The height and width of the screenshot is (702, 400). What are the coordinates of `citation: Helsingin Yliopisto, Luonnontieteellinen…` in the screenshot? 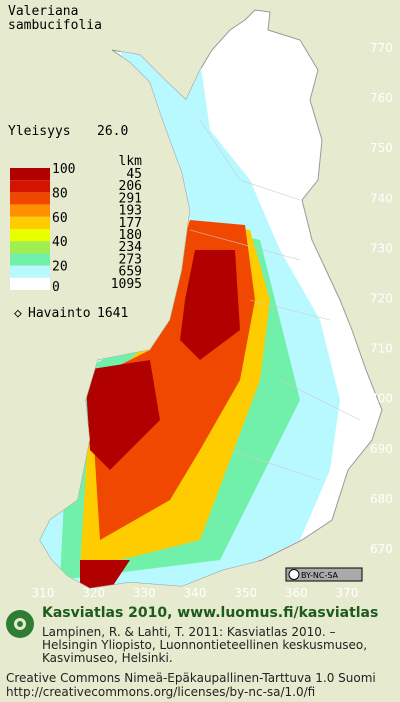 It's located at (204, 645).